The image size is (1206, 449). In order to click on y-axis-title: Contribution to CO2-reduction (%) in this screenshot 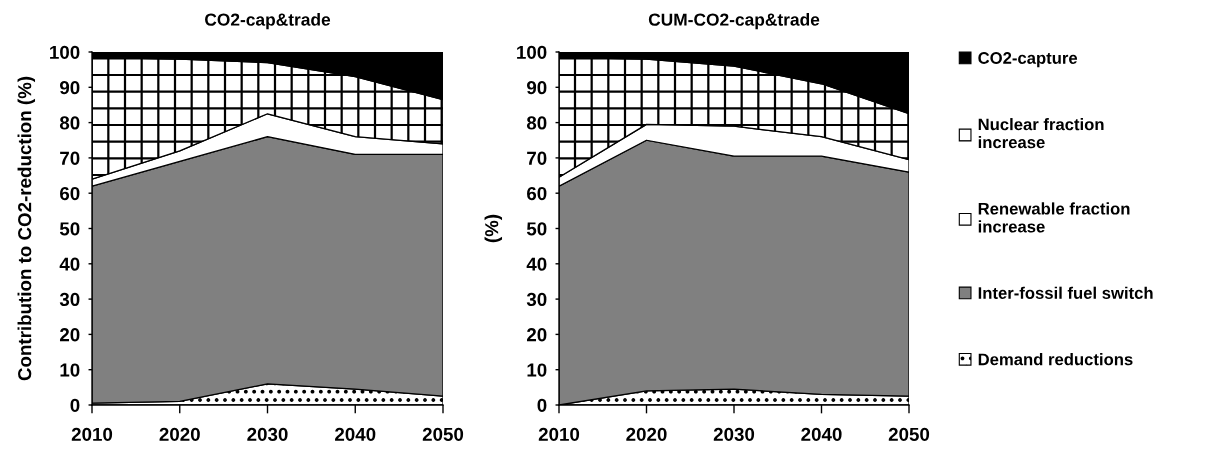, I will do `click(26, 228)`.